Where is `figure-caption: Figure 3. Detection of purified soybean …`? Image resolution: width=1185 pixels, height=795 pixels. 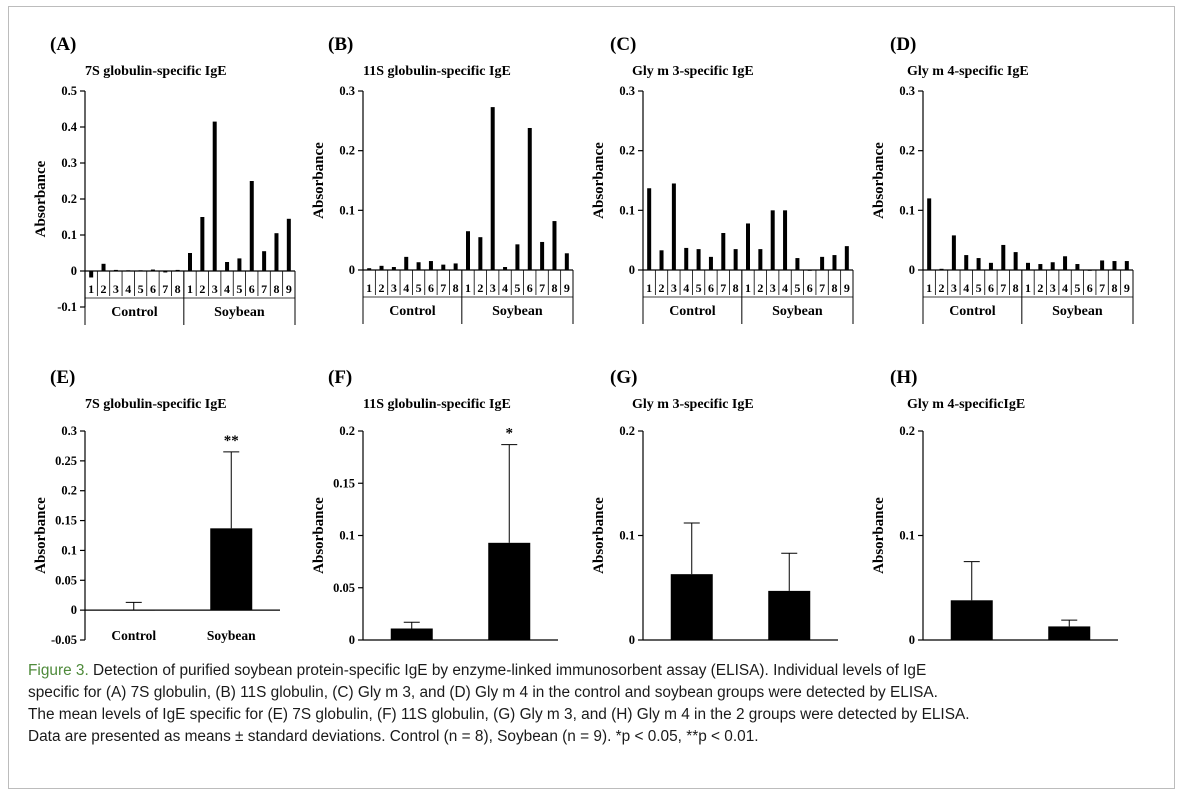 figure-caption: Figure 3. Detection of purified soybean … is located at coordinates (598, 704).